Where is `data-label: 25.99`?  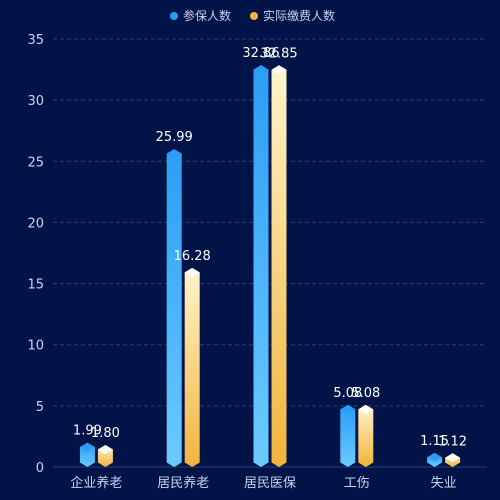 data-label: 25.99 is located at coordinates (174, 137).